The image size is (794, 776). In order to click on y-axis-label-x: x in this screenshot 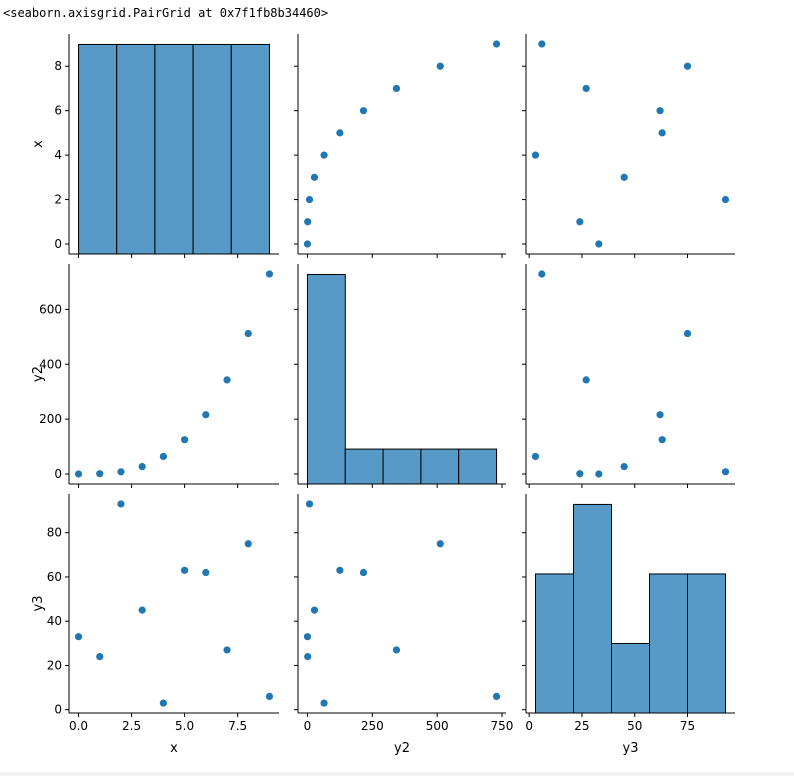, I will do `click(38, 144)`.